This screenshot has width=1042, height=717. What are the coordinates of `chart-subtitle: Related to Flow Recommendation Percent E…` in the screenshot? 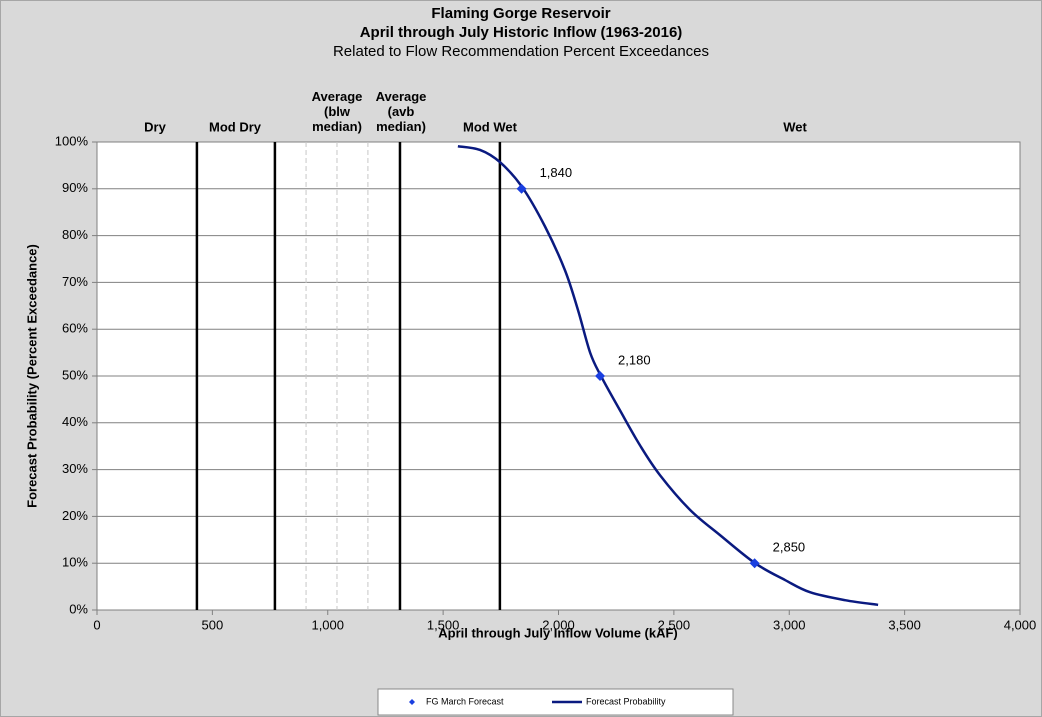 It's located at (521, 51).